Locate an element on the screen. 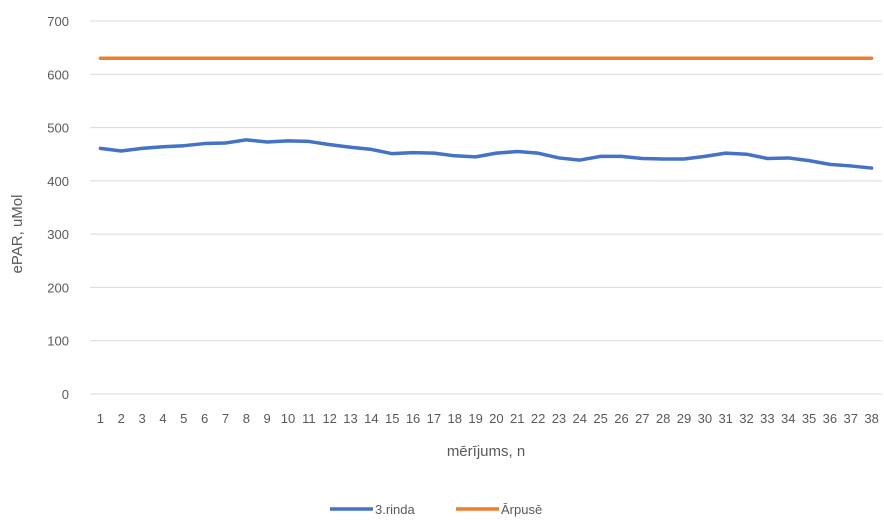 The image size is (884, 520). legend-label: Ārpusē is located at coordinates (521, 509).